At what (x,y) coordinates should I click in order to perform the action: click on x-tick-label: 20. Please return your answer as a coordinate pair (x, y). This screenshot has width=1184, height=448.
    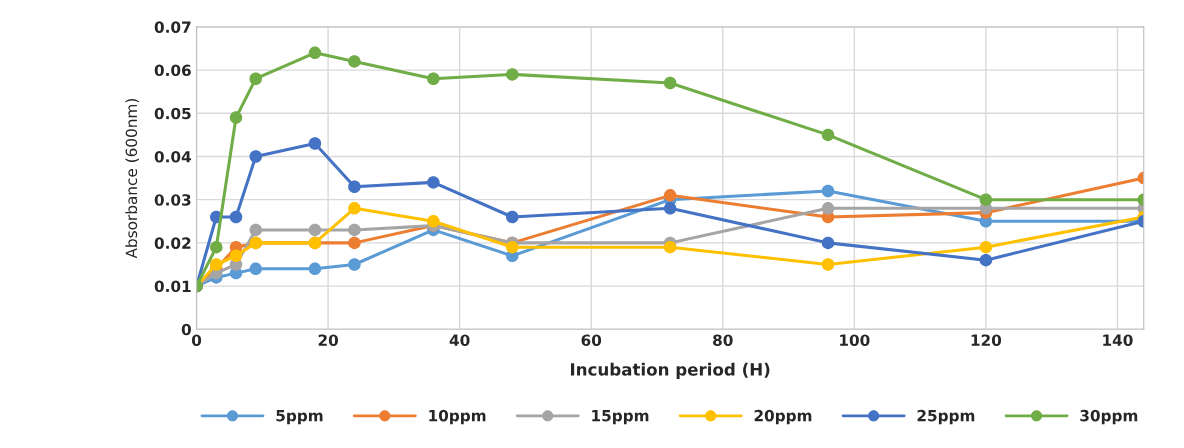
    Looking at the image, I should click on (328, 340).